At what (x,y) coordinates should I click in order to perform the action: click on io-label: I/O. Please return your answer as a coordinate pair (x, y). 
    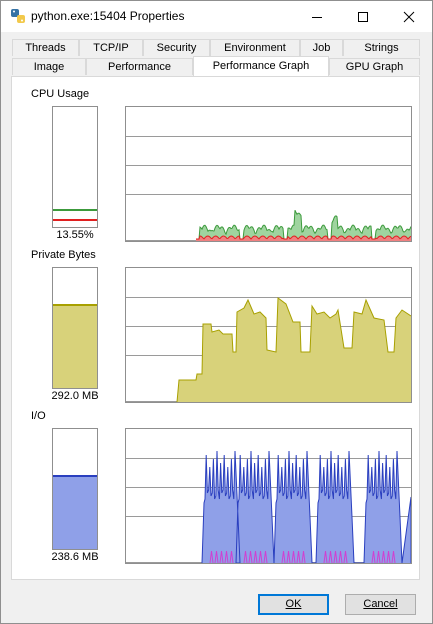
    Looking at the image, I should click on (38, 416).